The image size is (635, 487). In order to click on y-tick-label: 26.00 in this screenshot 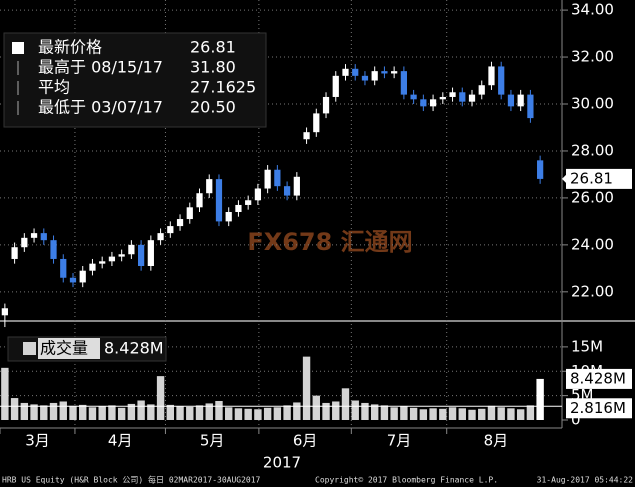, I will do `click(592, 197)`.